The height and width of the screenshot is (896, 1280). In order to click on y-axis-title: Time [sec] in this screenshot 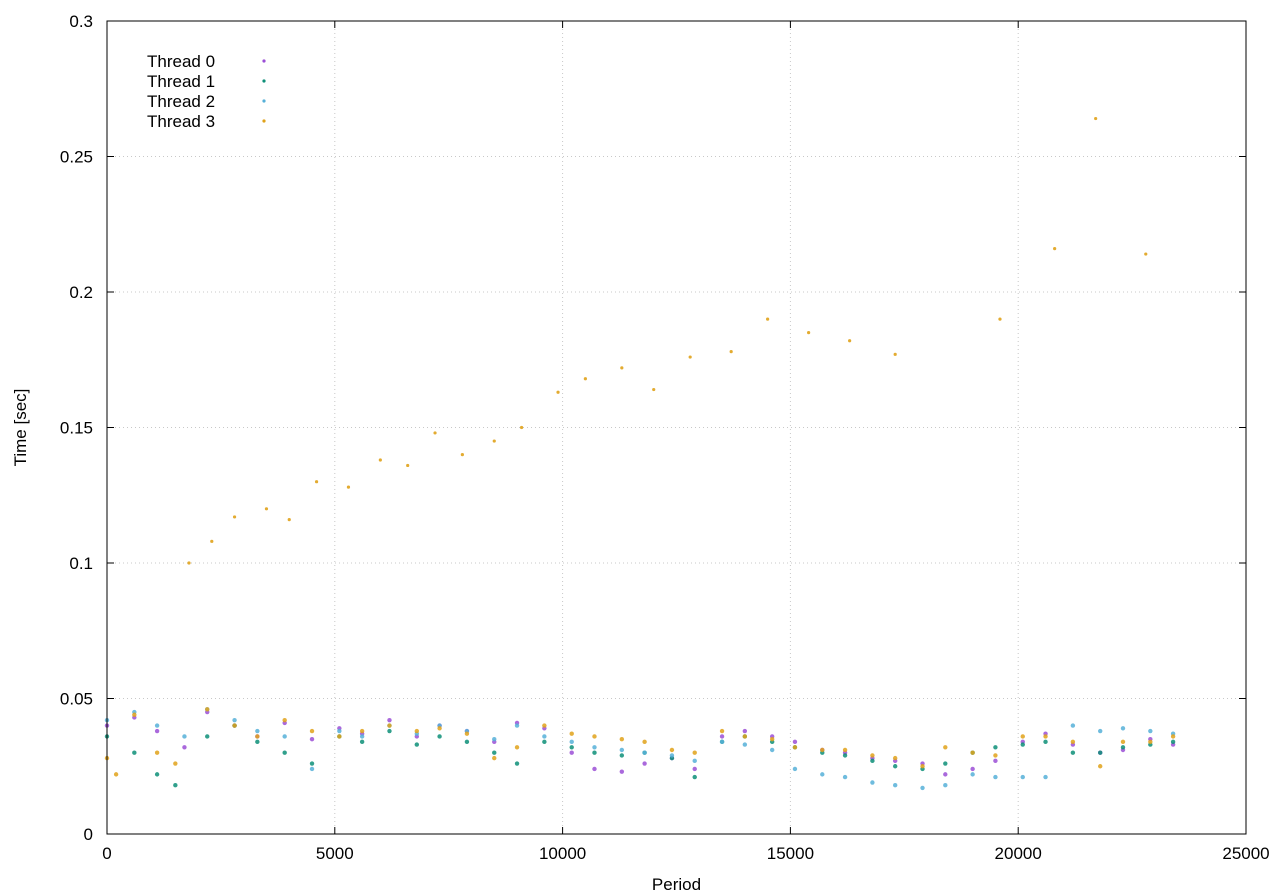, I will do `click(20, 428)`.